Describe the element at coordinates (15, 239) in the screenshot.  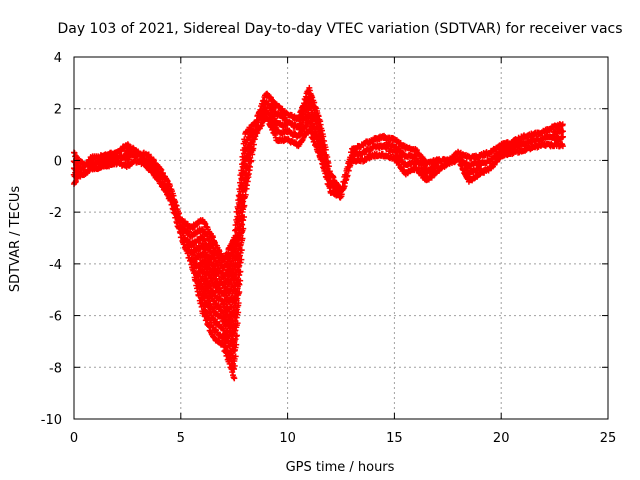
I see `y-axis-label: SDTVAR / TECUs` at that location.